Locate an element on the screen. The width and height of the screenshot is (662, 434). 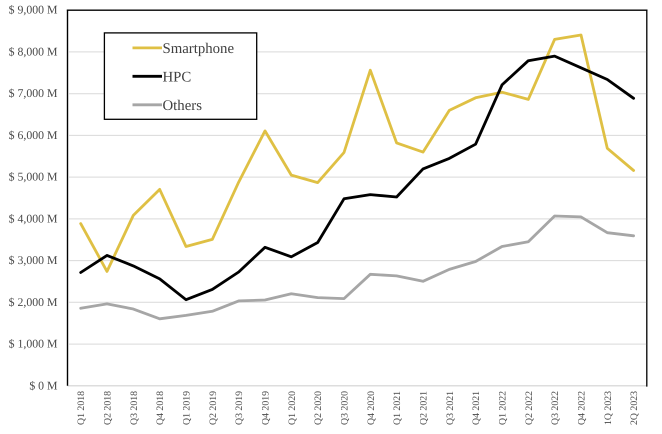
svg-text: Q3 2020 is located at coordinates (345, 408).